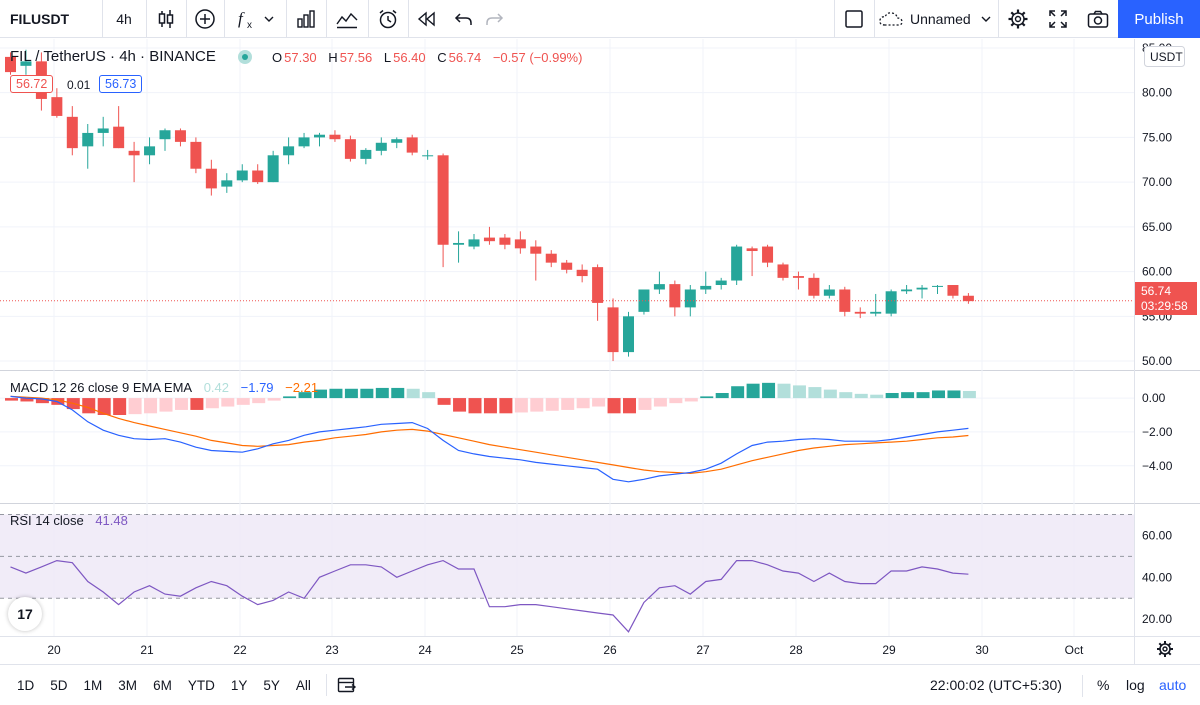 This screenshot has width=1200, height=705. I want to click on high-value: 57.56, so click(356, 57).